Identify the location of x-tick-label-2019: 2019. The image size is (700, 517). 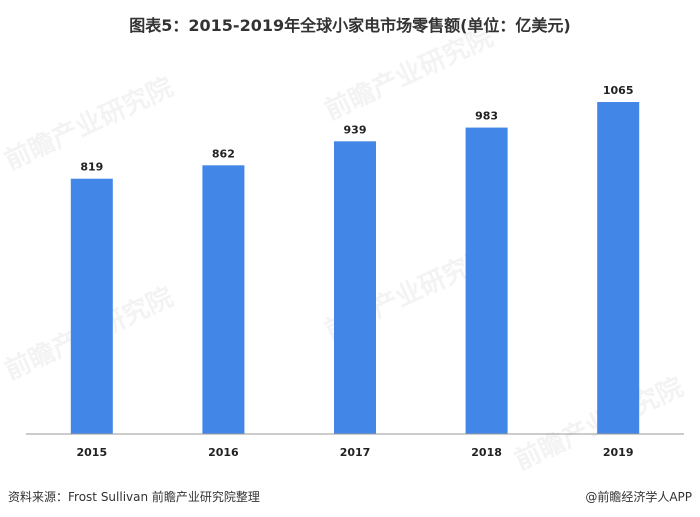
(618, 452).